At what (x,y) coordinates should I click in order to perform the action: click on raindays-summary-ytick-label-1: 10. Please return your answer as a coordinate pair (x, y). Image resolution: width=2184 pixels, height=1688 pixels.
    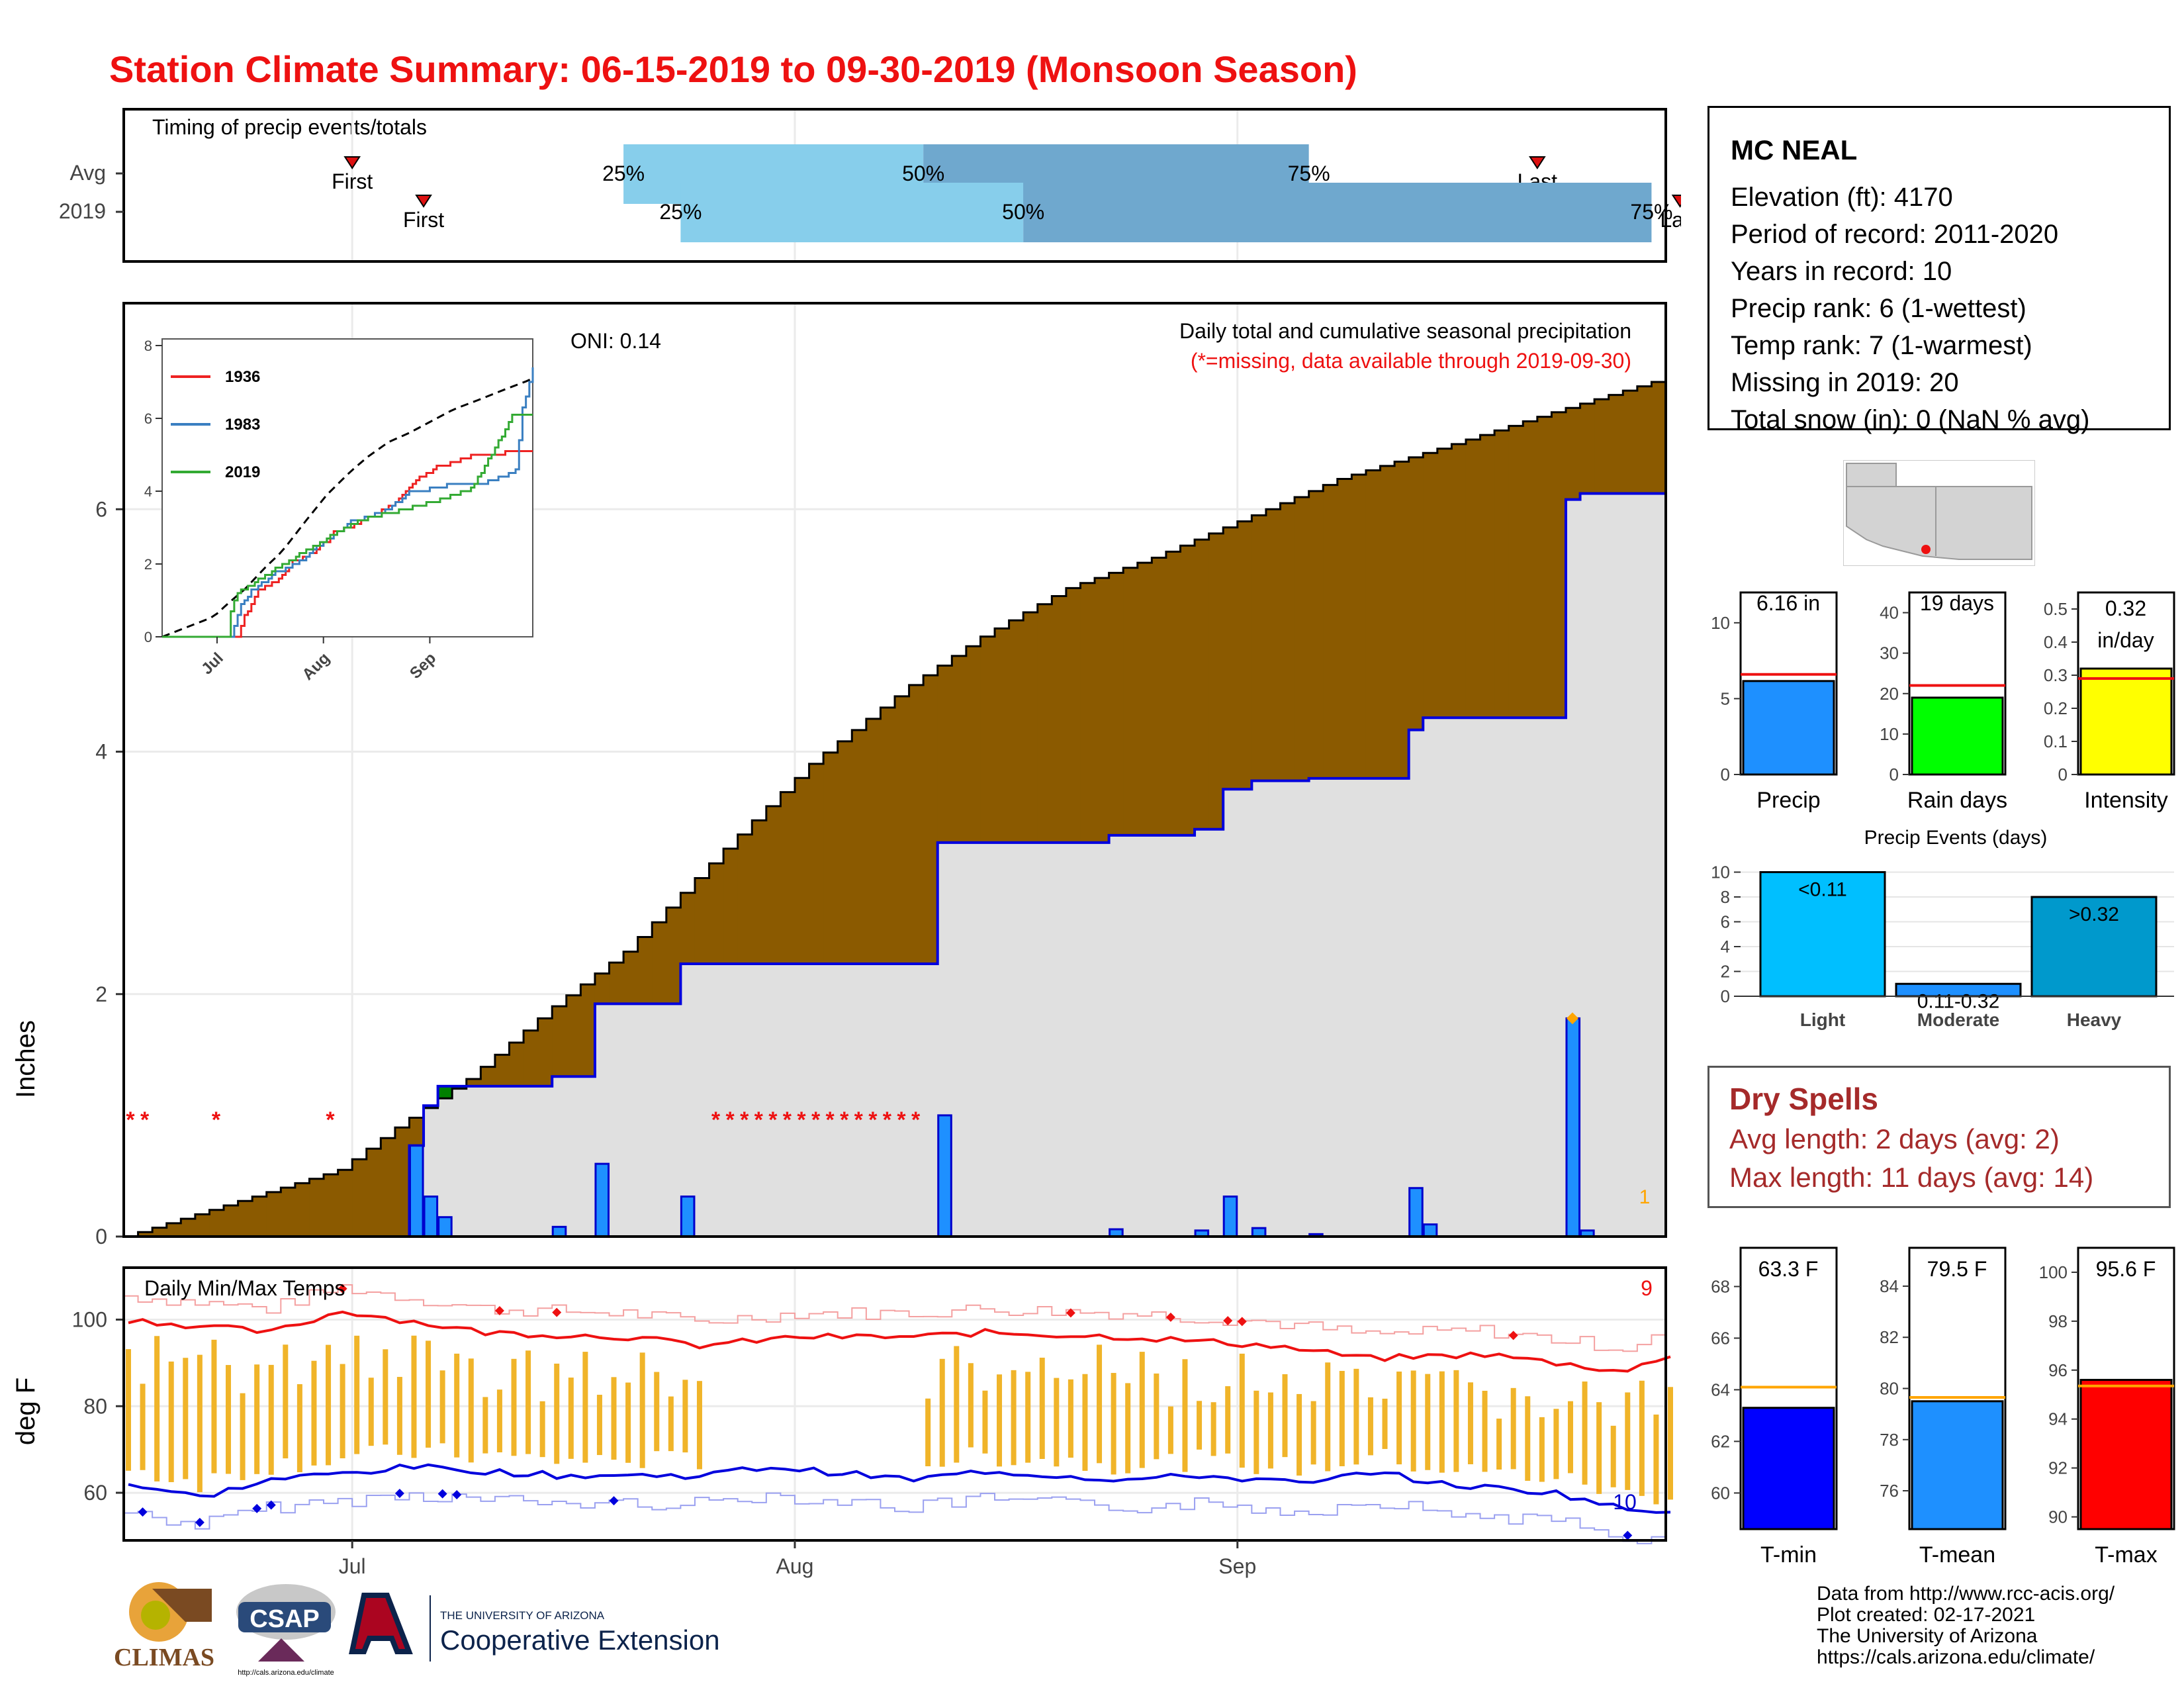
    Looking at the image, I should click on (1889, 734).